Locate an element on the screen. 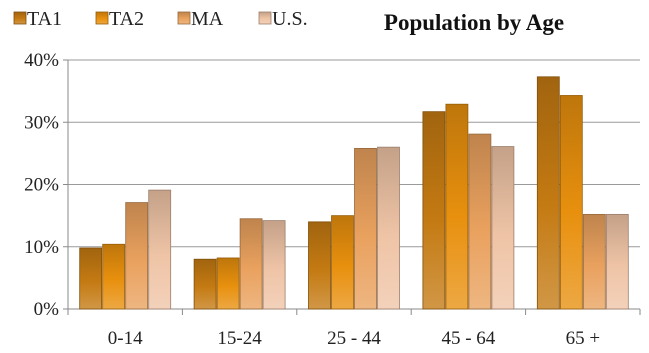 The height and width of the screenshot is (353, 649). x-category-label: 15-24 is located at coordinates (239, 338).